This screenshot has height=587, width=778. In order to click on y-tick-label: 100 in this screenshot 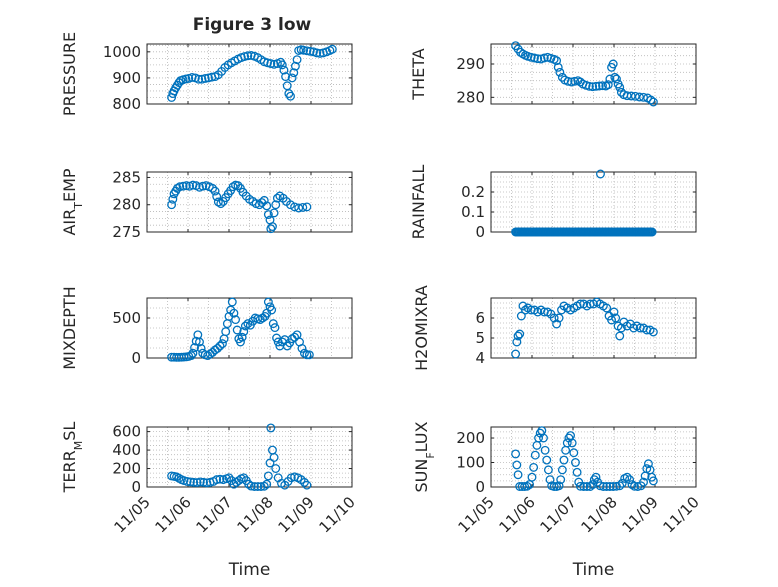, I will do `click(470, 463)`.